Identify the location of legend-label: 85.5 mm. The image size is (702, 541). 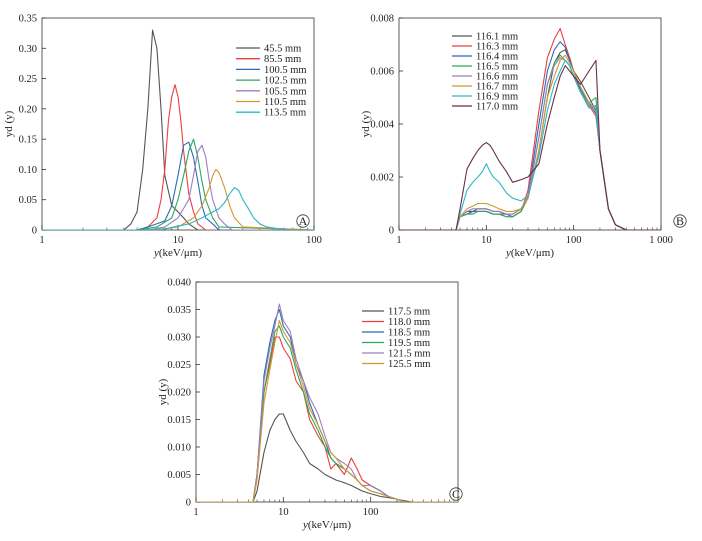
(282, 59).